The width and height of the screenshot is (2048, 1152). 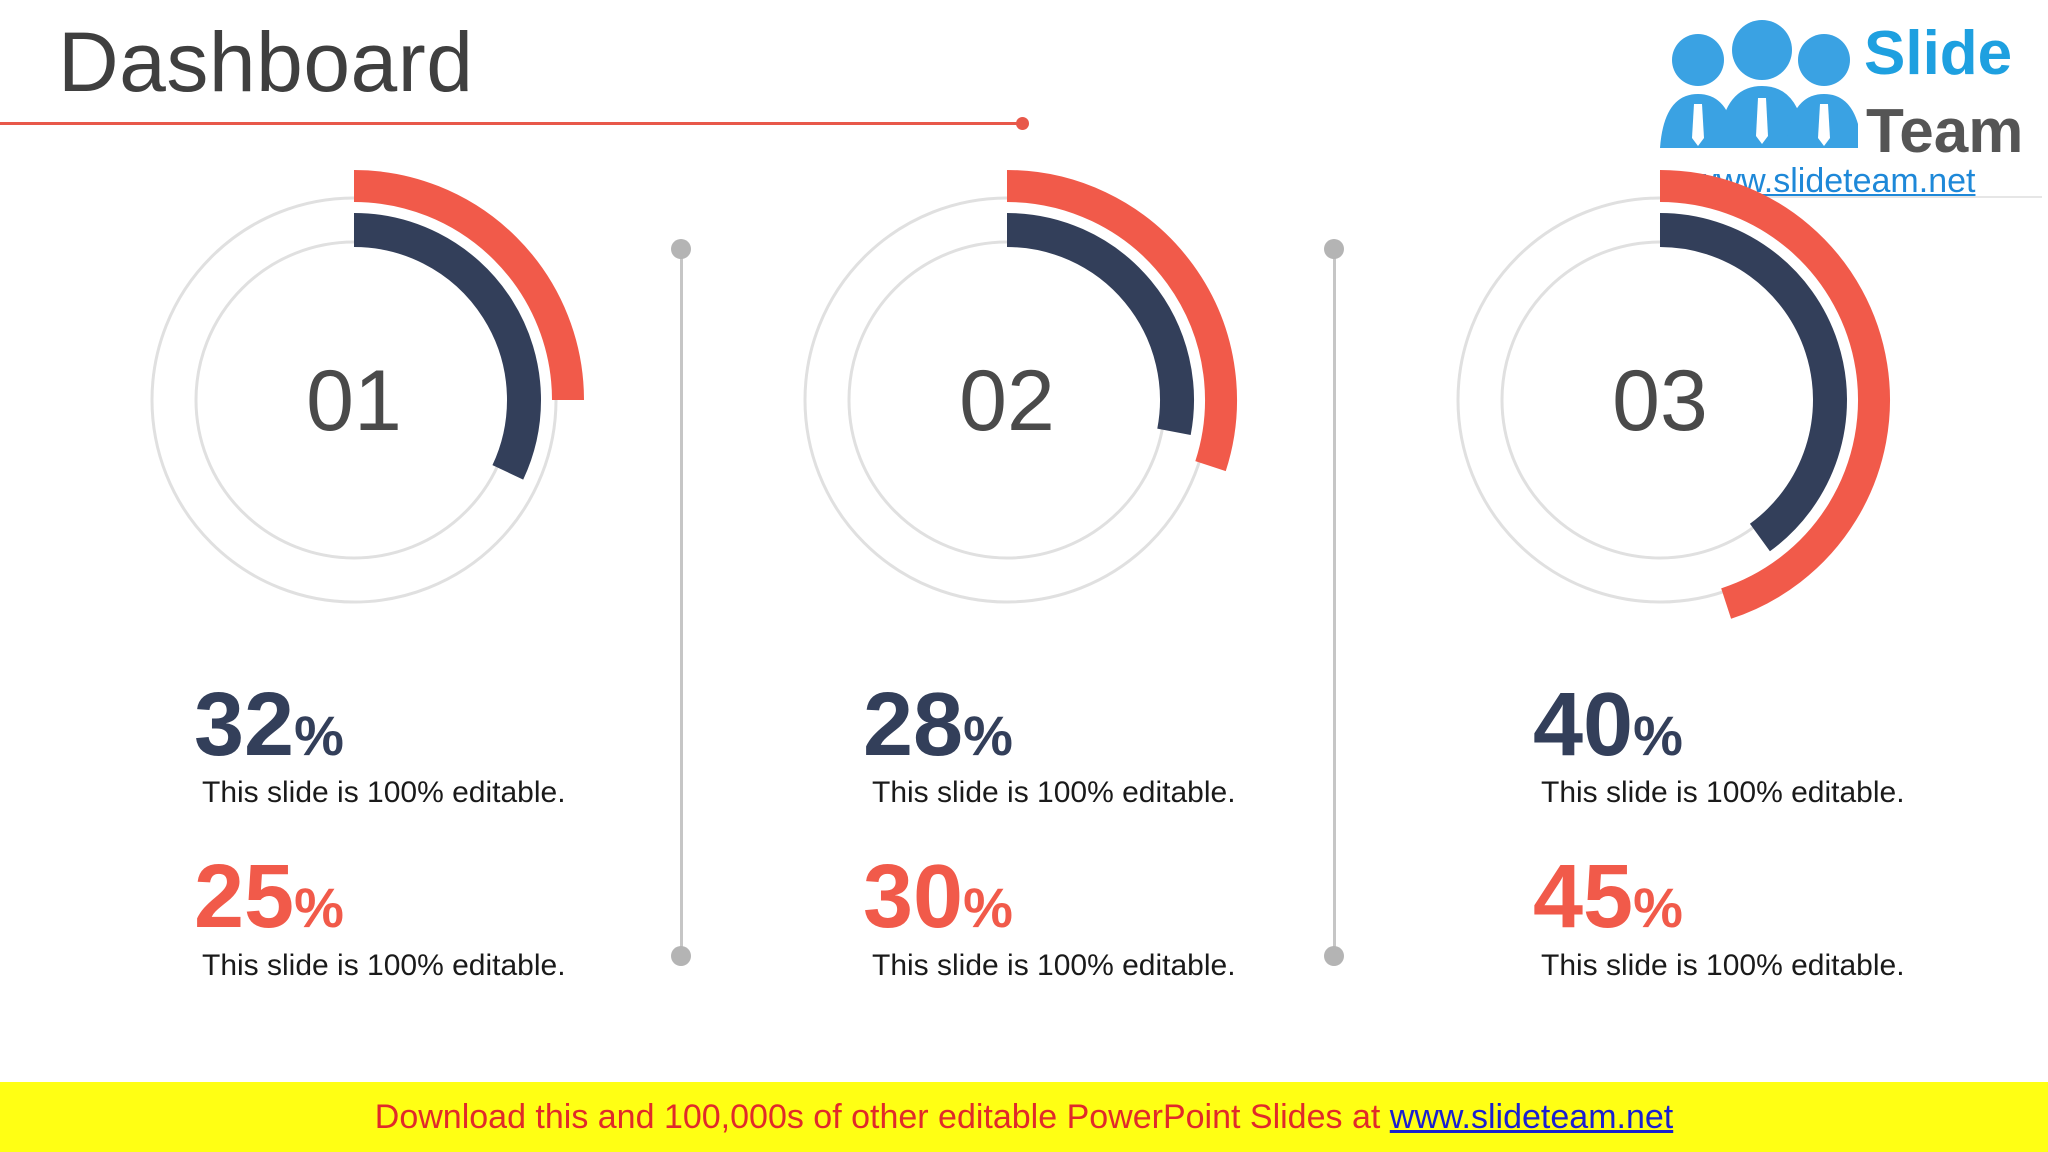 I want to click on logo-word-slide: Slide, so click(x=1938, y=53).